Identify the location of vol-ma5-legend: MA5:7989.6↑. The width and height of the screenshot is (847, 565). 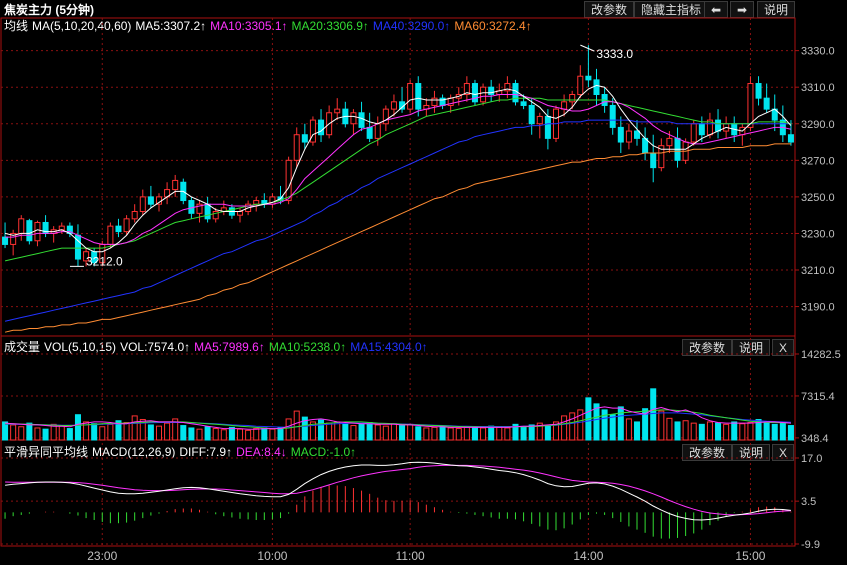
(229, 347).